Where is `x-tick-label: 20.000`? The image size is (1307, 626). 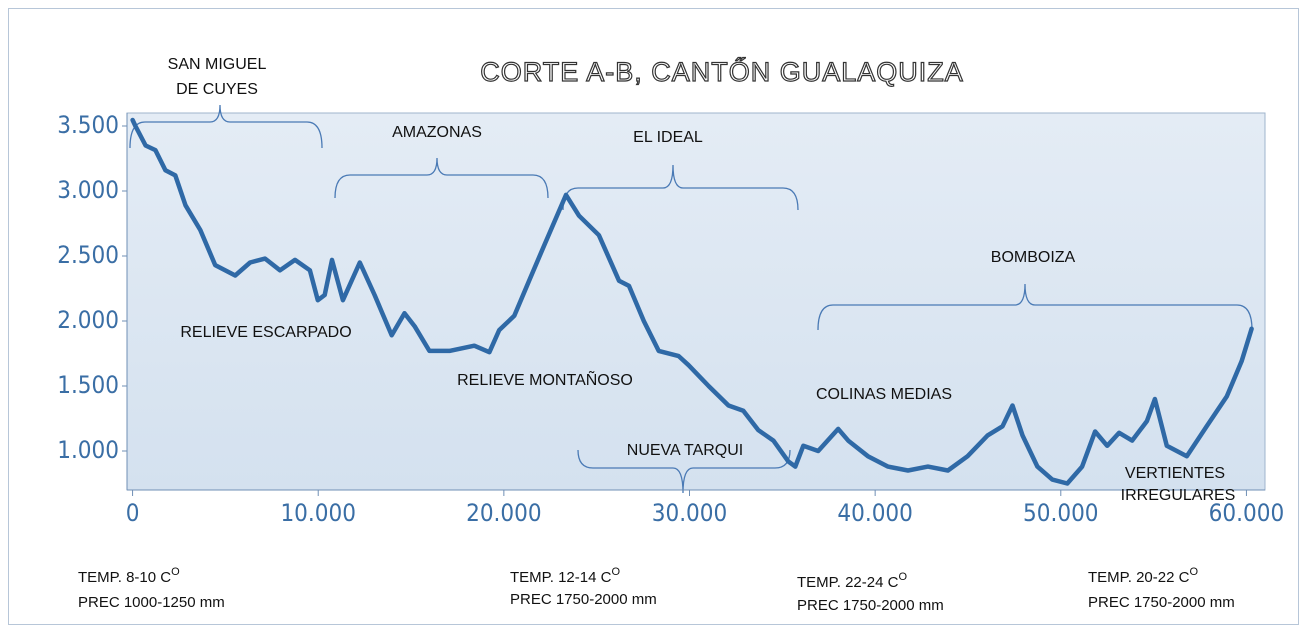 x-tick-label: 20.000 is located at coordinates (504, 513).